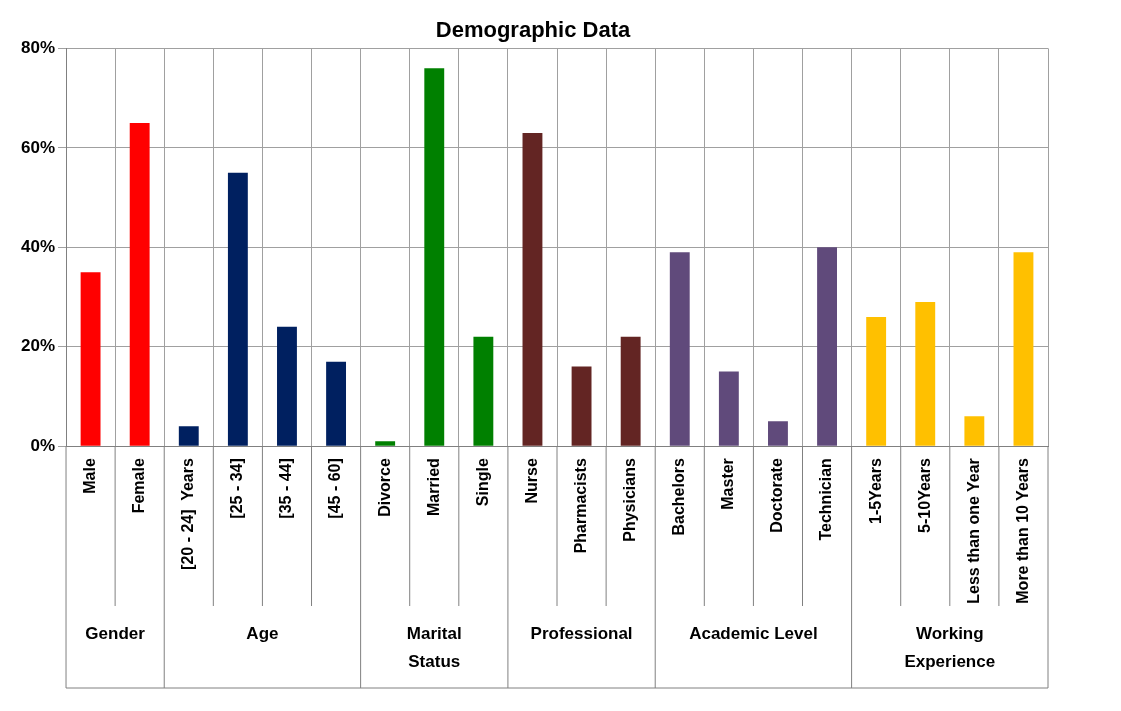  Describe the element at coordinates (728, 484) in the screenshot. I see `x-tick-label: Master` at that location.